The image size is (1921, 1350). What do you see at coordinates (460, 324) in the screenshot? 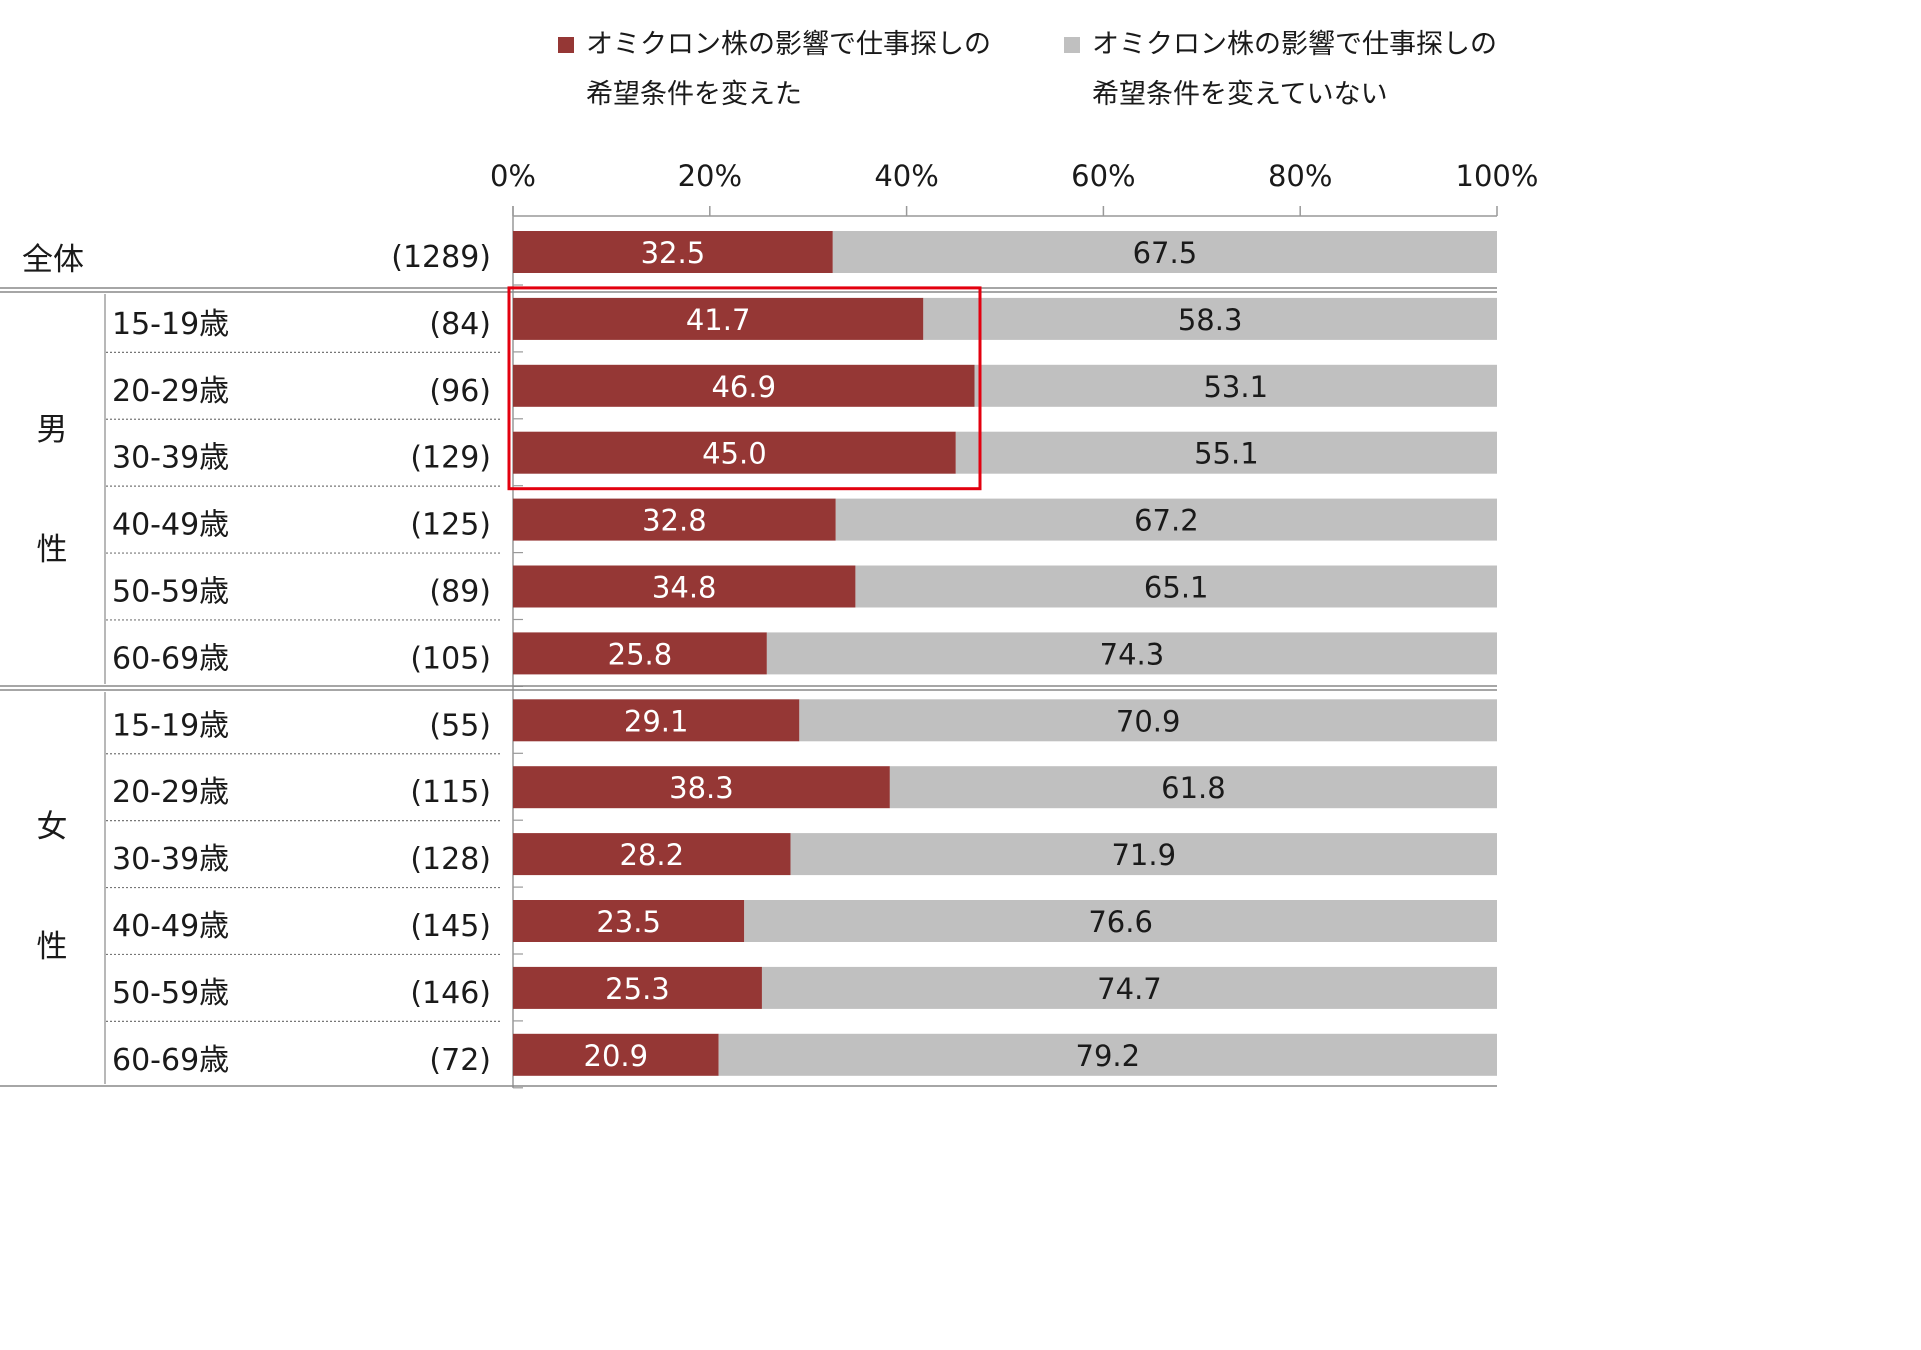
I see `row-label-n: (84)` at bounding box center [460, 324].